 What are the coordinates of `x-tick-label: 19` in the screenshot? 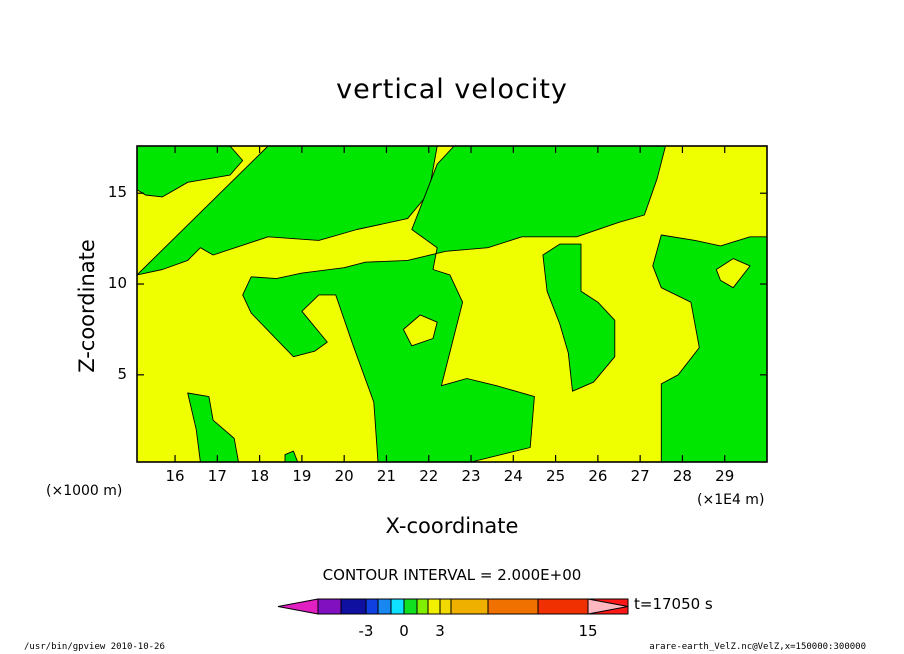 It's located at (302, 476).